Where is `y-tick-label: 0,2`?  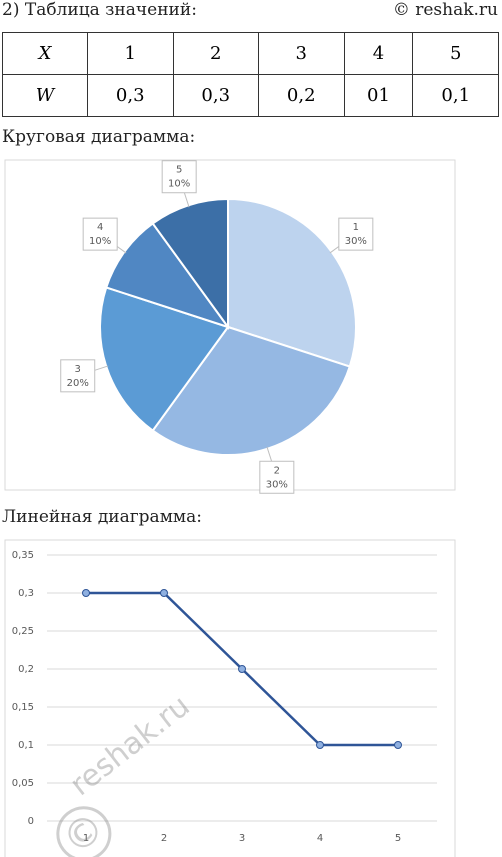
y-tick-label: 0,2 is located at coordinates (26, 669).